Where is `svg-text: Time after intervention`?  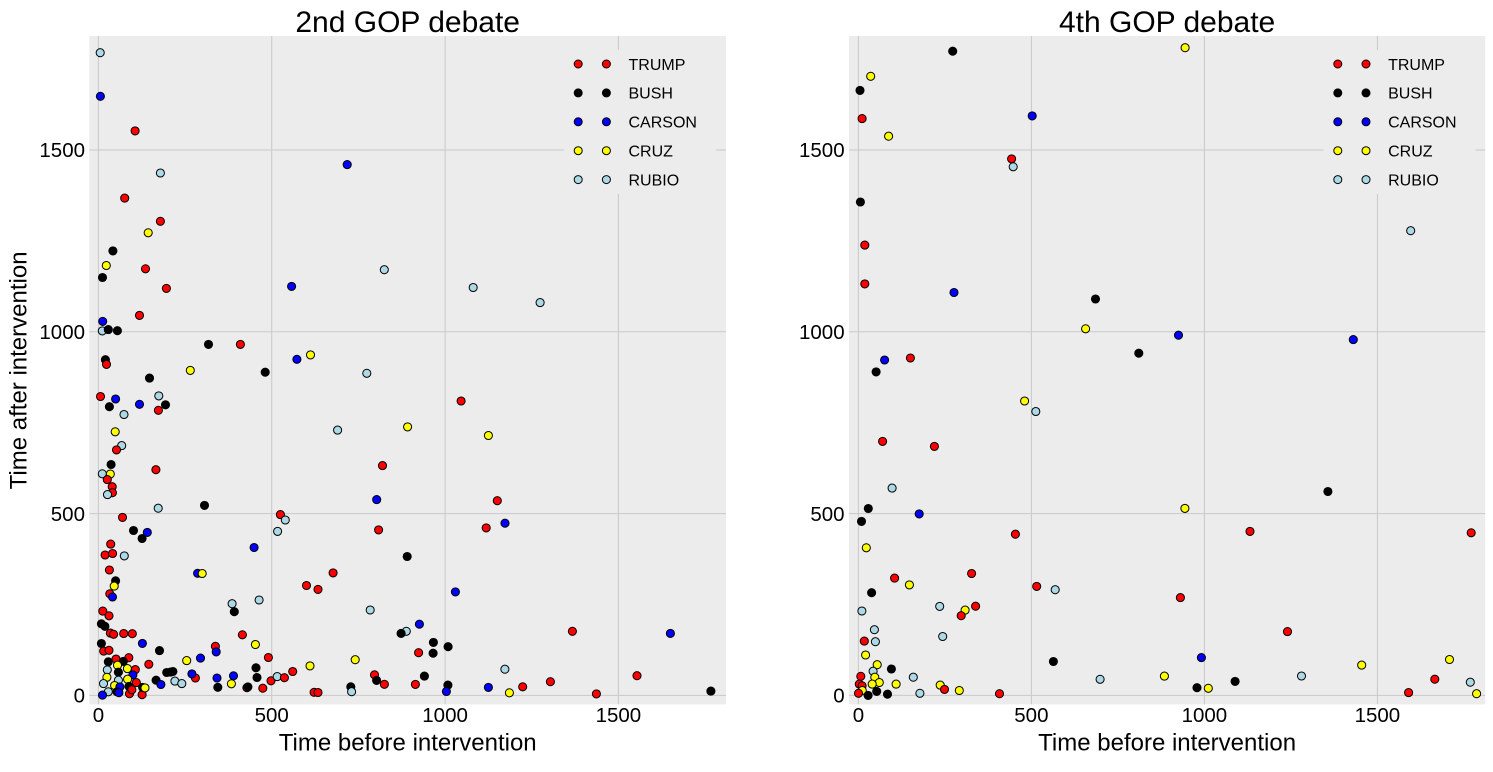
svg-text: Time after intervention is located at coordinates (19, 370).